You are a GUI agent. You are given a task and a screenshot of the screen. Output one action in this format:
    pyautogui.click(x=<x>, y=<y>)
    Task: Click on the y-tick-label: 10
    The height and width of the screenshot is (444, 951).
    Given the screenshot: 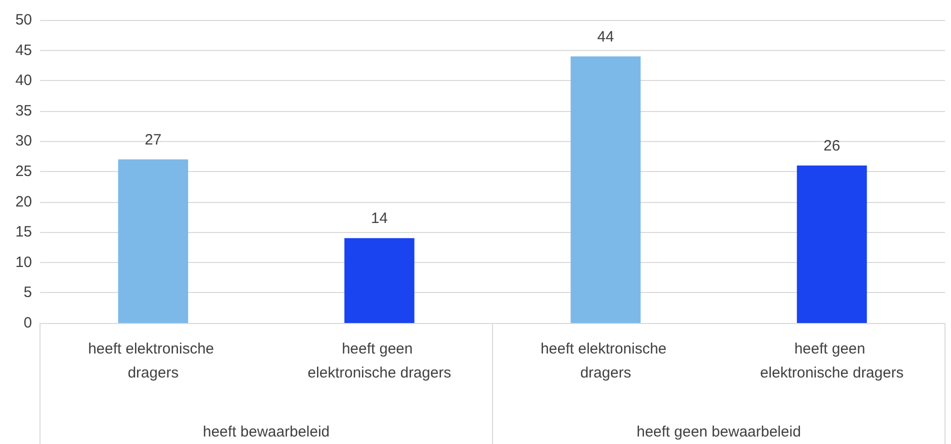 What is the action you would take?
    pyautogui.click(x=23, y=262)
    